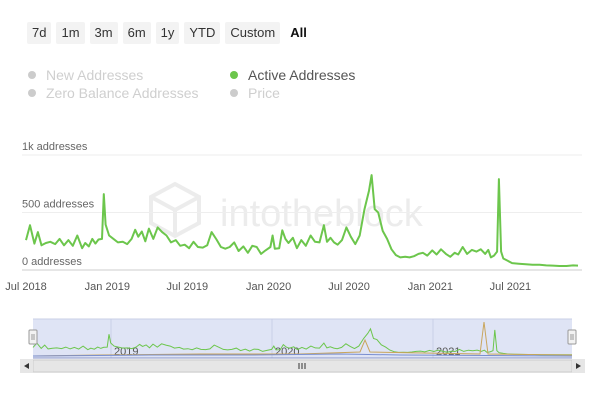  I want to click on legend-item-zero-balance-addresses: Zero Balance Addresses, so click(113, 93).